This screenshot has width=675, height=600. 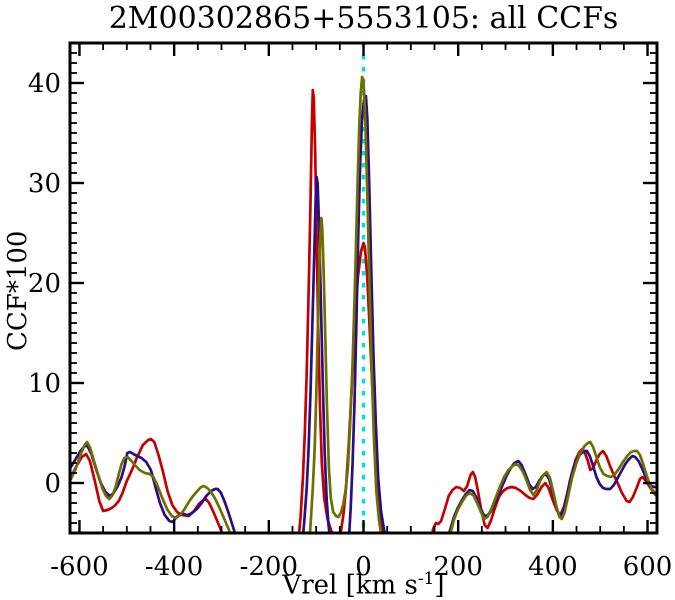 What do you see at coordinates (363, 18) in the screenshot?
I see `plot-title: 2M00302865+5553105: all CCFs` at bounding box center [363, 18].